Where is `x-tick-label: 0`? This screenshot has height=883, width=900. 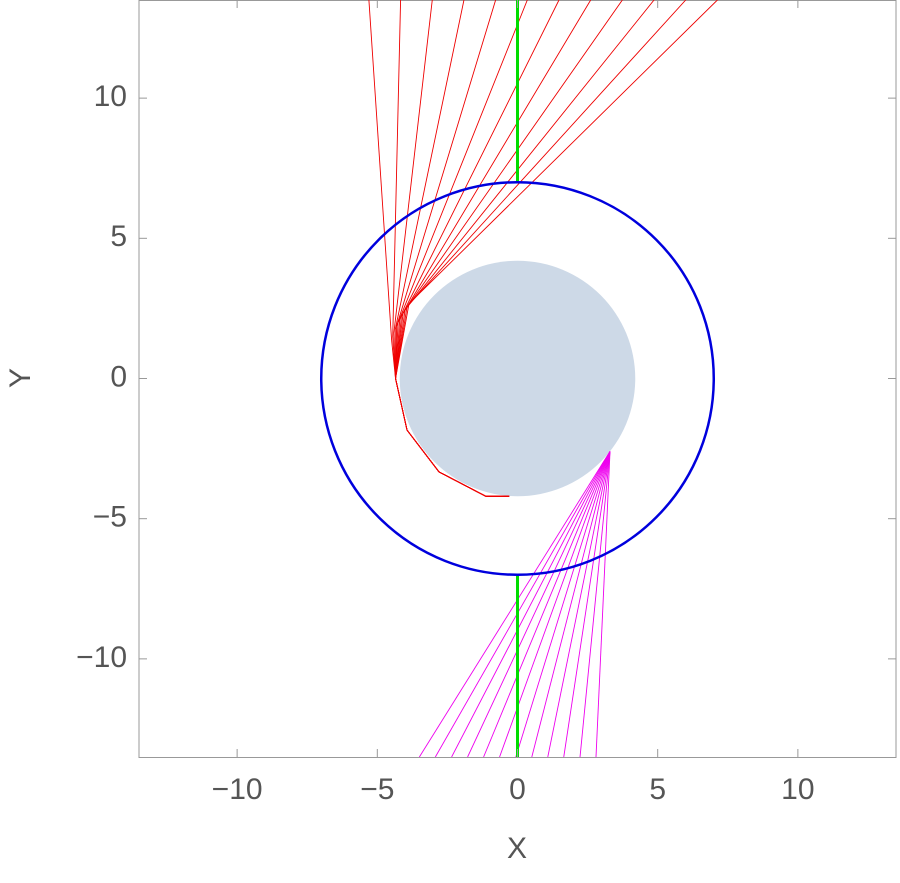
x-tick-label: 0 is located at coordinates (517, 789).